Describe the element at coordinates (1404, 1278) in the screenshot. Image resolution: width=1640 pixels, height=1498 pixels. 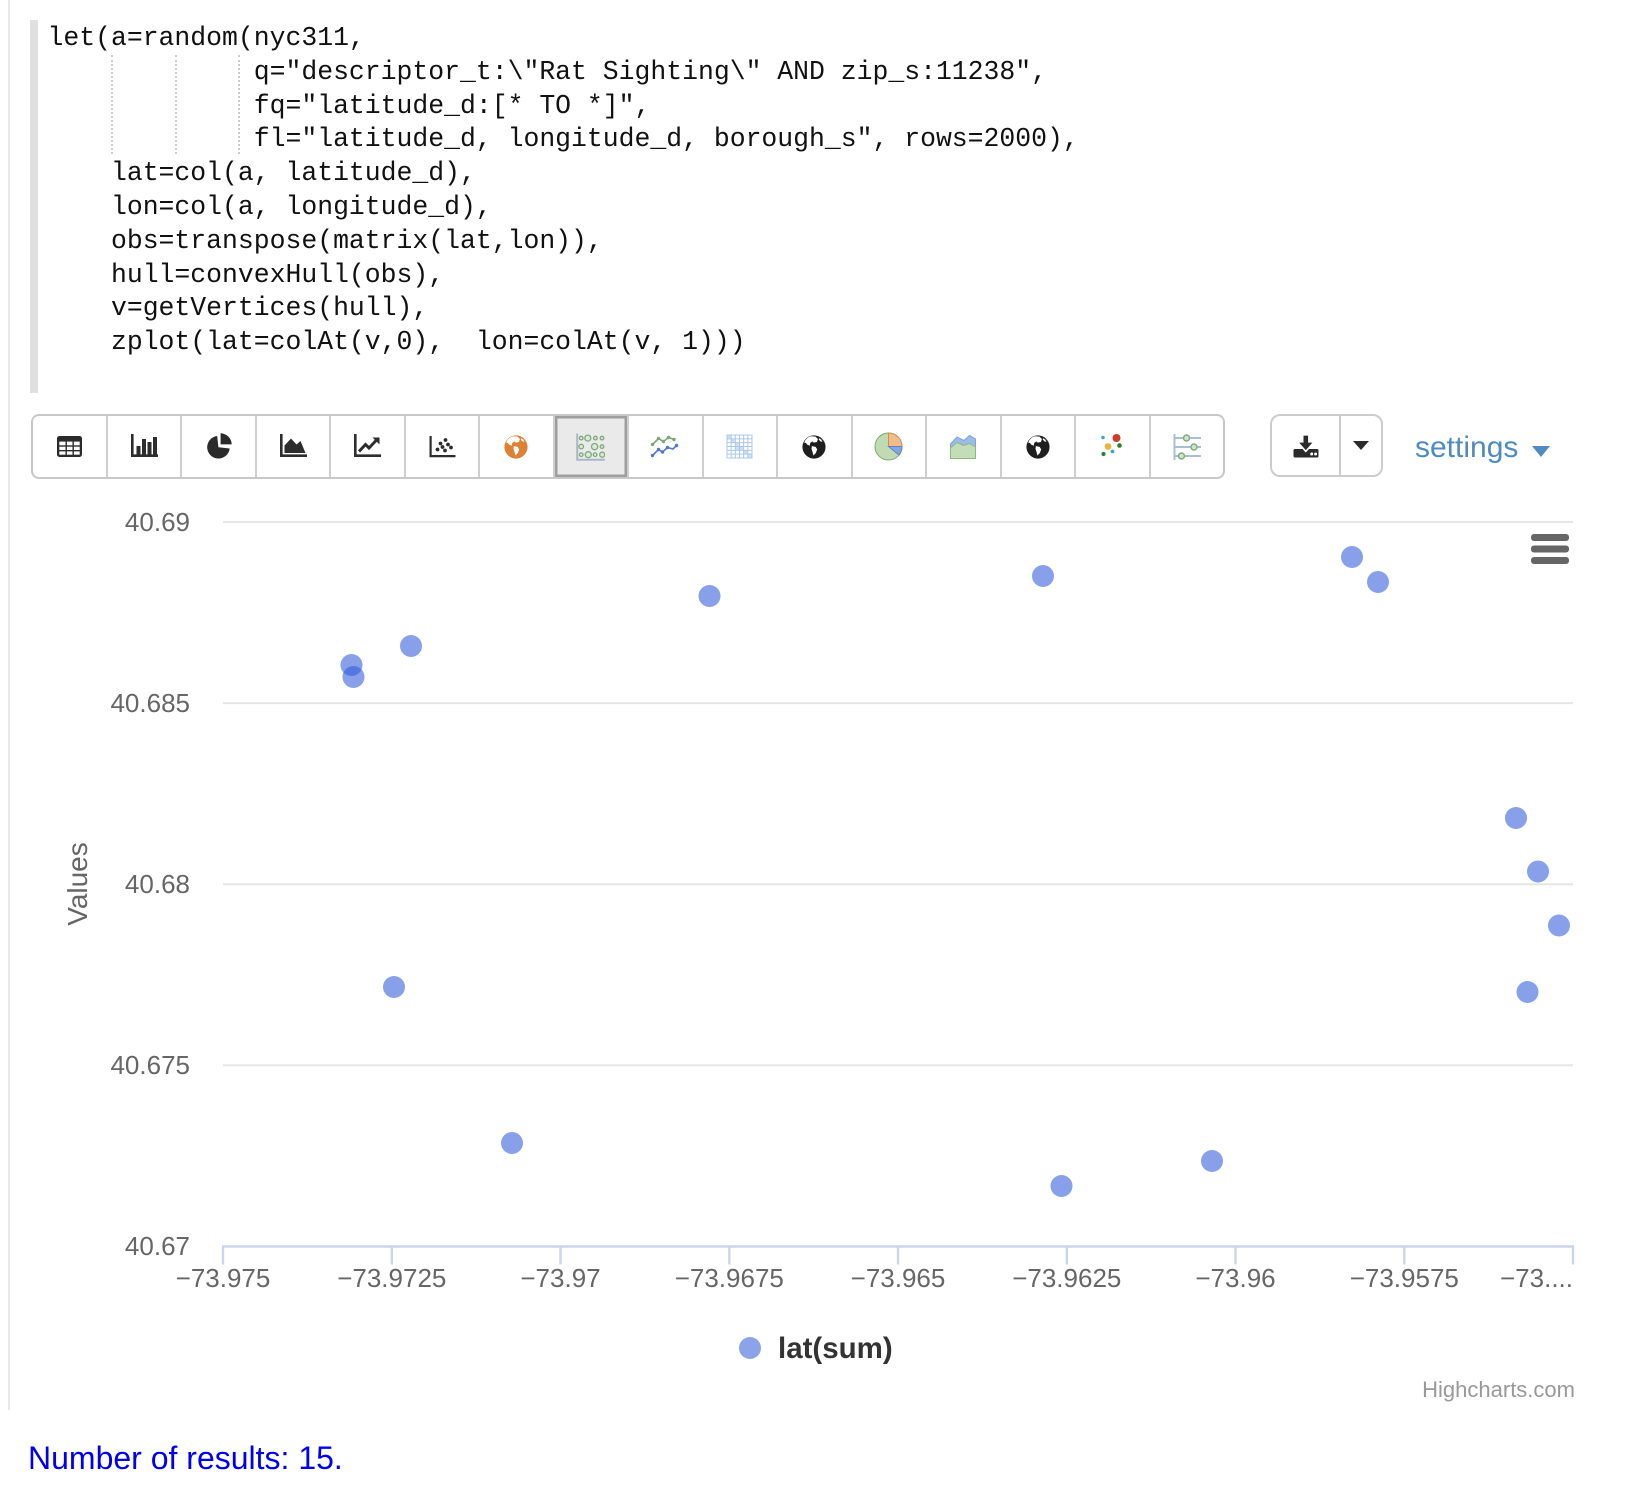
I see `svg-text: −73.9575` at that location.